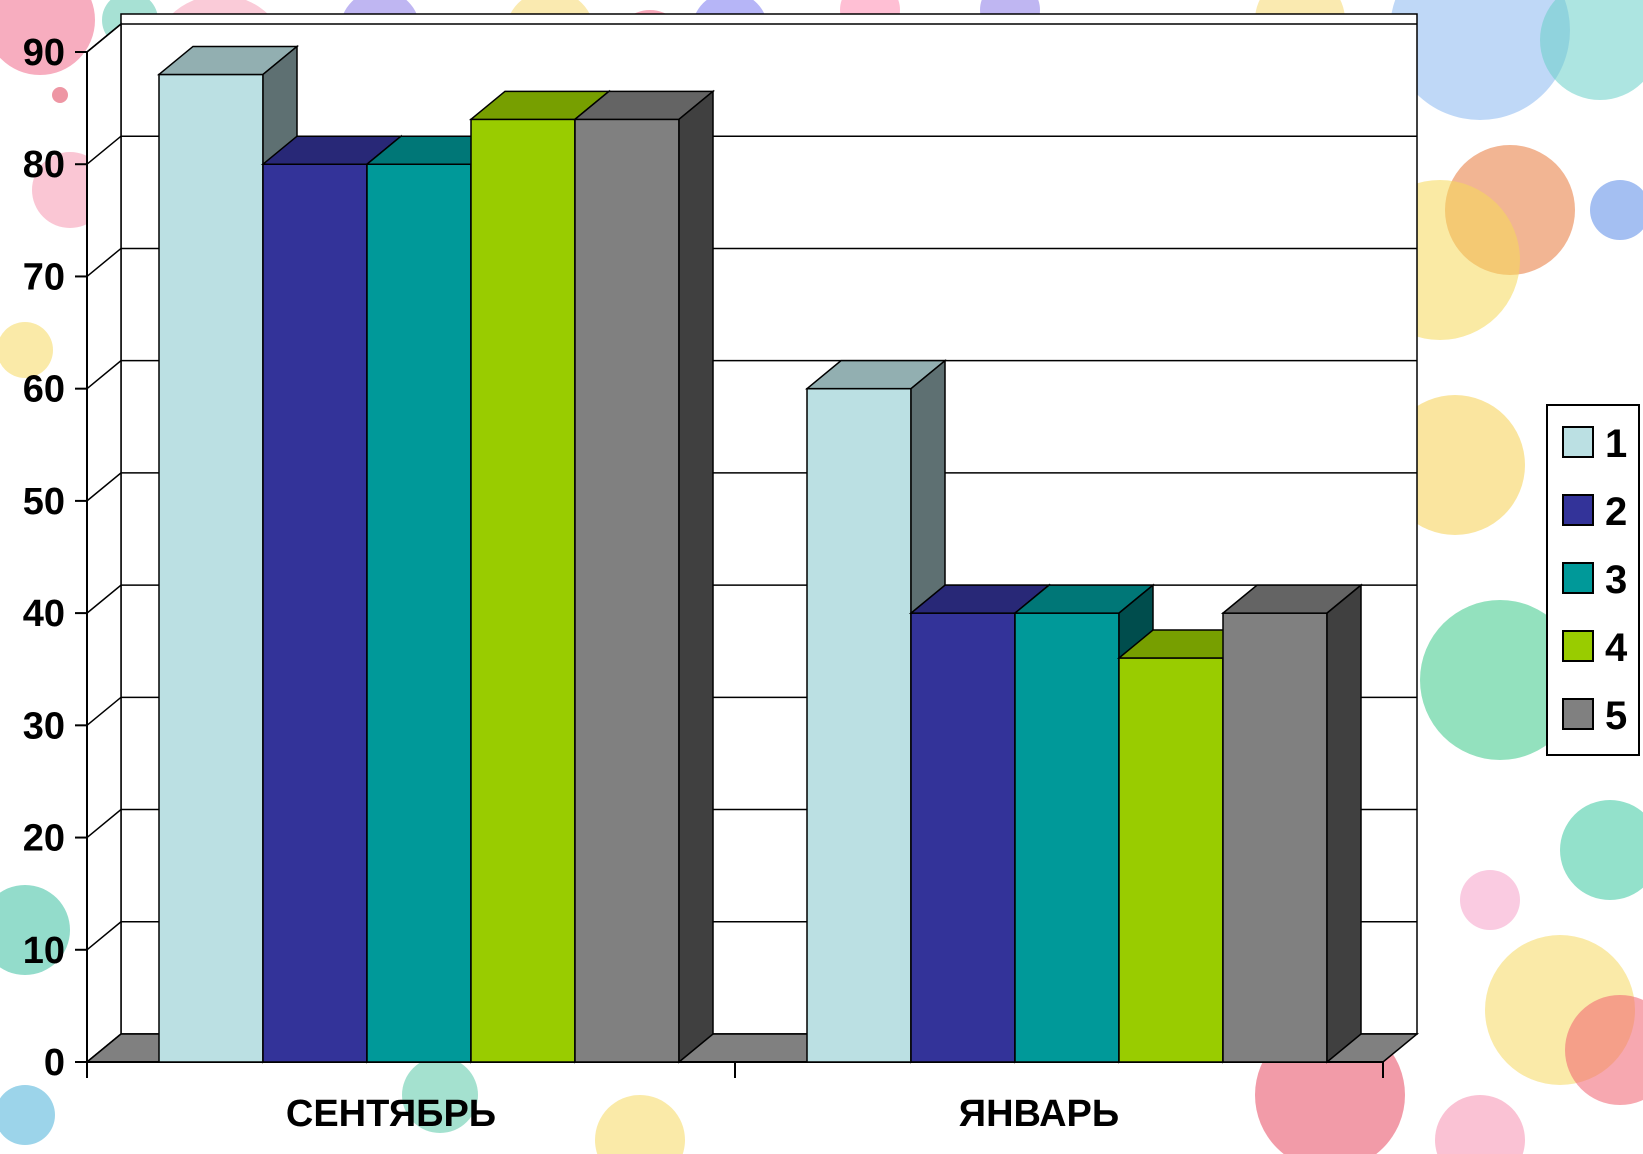 Image resolution: width=1643 pixels, height=1154 pixels. Describe the element at coordinates (391, 1114) in the screenshot. I see `x-category-label: СЕНТЯБРЬ` at that location.